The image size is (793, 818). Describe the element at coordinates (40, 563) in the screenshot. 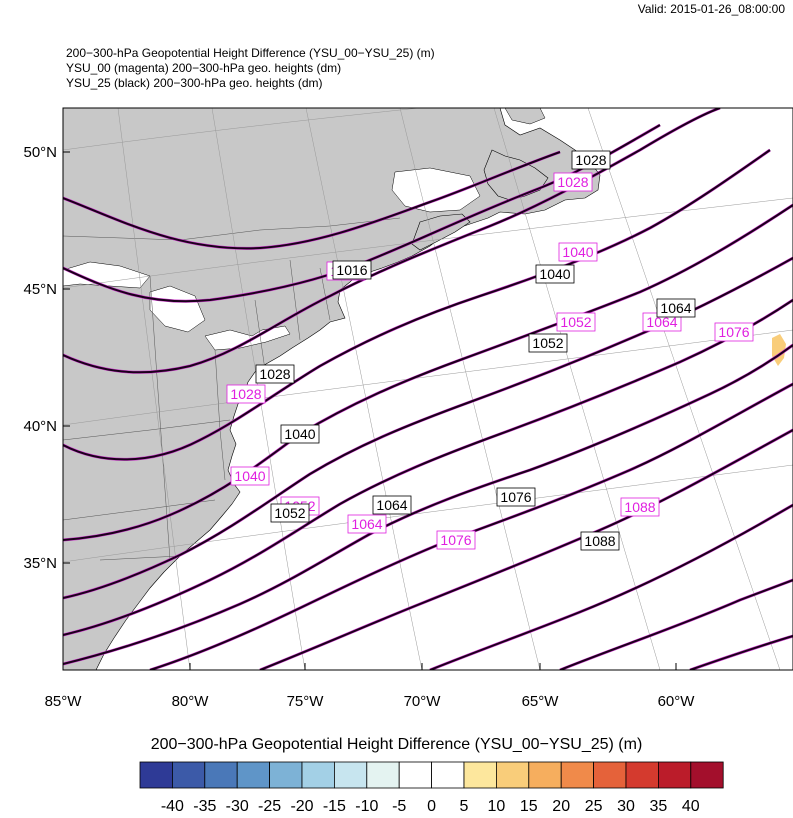

I see `lat-label-35: 35°N` at that location.